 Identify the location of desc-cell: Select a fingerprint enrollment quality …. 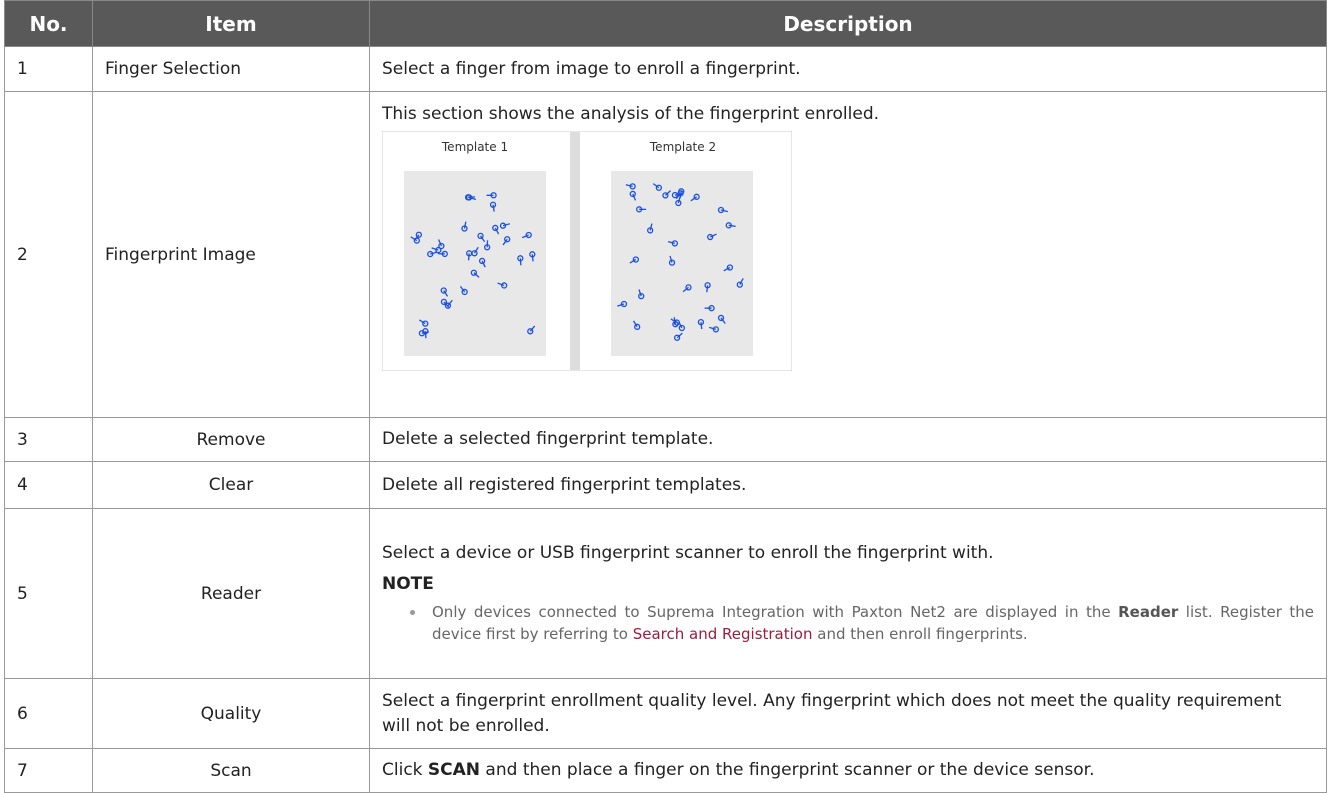
(848, 714).